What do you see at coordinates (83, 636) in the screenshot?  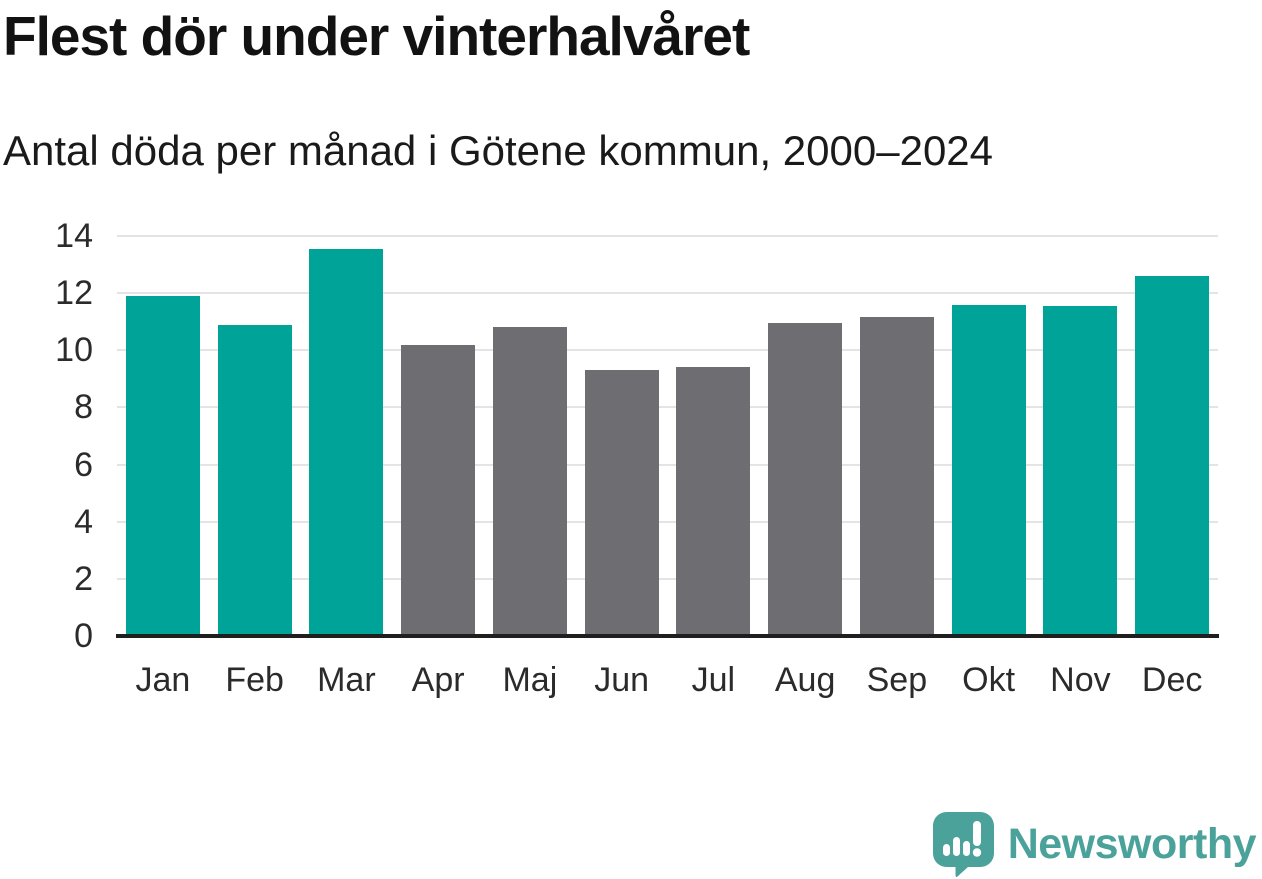 I see `y-tick-label-0: 0` at bounding box center [83, 636].